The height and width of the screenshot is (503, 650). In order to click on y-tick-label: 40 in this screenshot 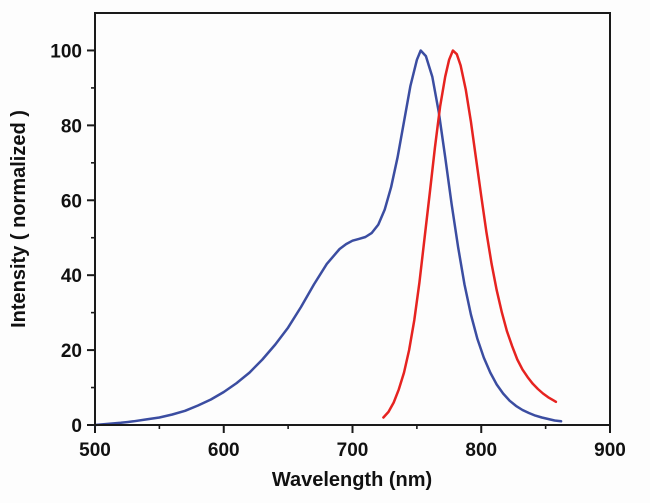, I will do `click(71, 276)`.